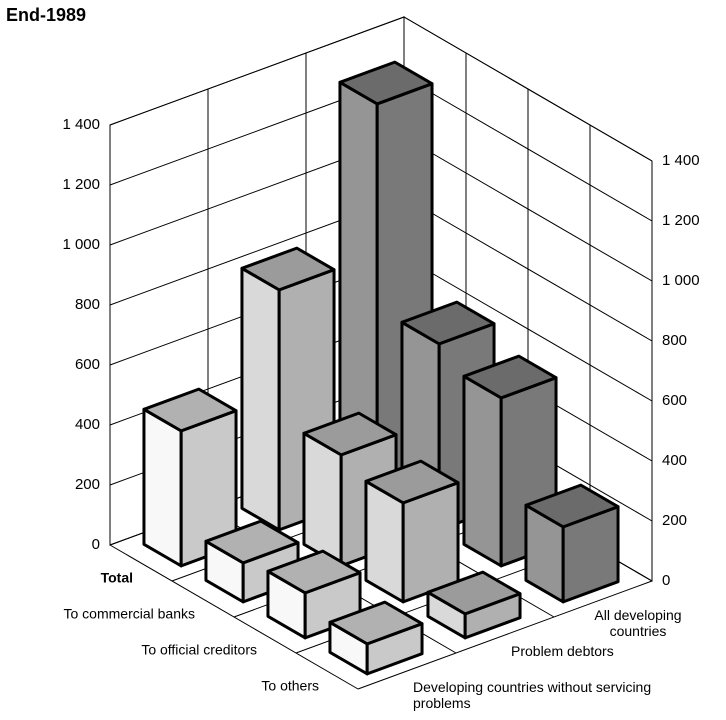 This screenshot has width=726, height=720. I want to click on category-label: To commercial banks, so click(130, 614).